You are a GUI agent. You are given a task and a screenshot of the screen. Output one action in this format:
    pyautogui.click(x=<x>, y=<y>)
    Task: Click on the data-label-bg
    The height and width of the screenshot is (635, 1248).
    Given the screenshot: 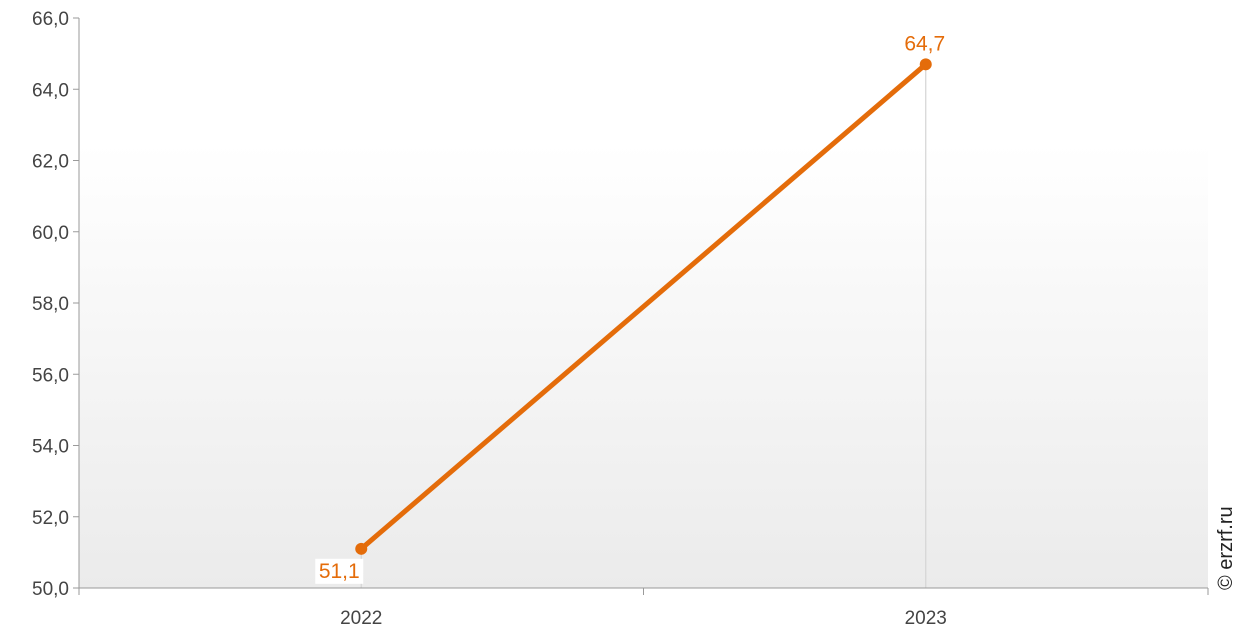 What is the action you would take?
    pyautogui.click(x=339, y=571)
    